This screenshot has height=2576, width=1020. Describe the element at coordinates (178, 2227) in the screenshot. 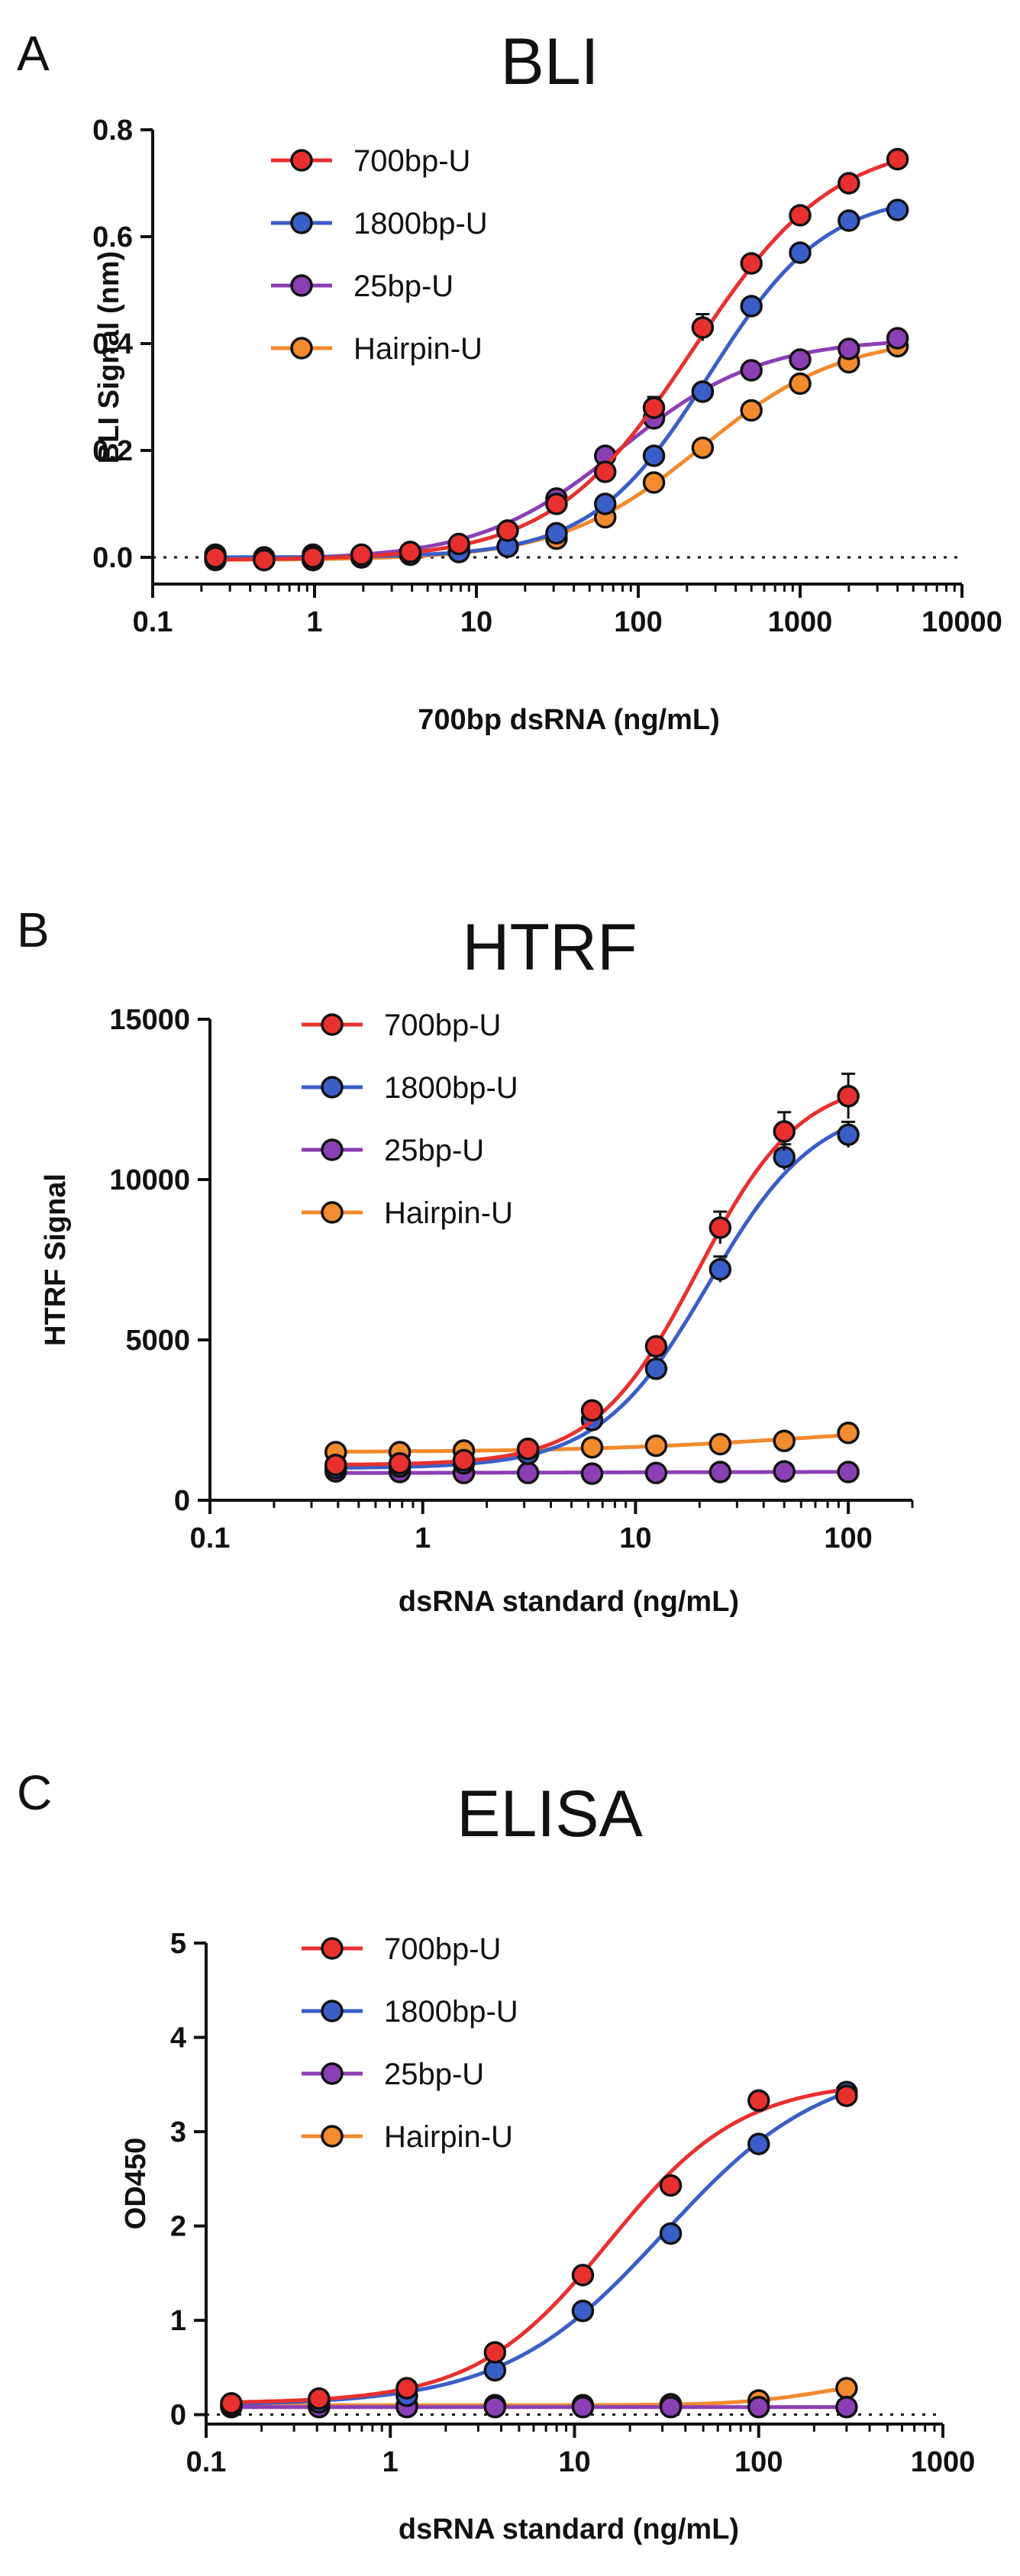

I see `y-tick-label: 2` at that location.